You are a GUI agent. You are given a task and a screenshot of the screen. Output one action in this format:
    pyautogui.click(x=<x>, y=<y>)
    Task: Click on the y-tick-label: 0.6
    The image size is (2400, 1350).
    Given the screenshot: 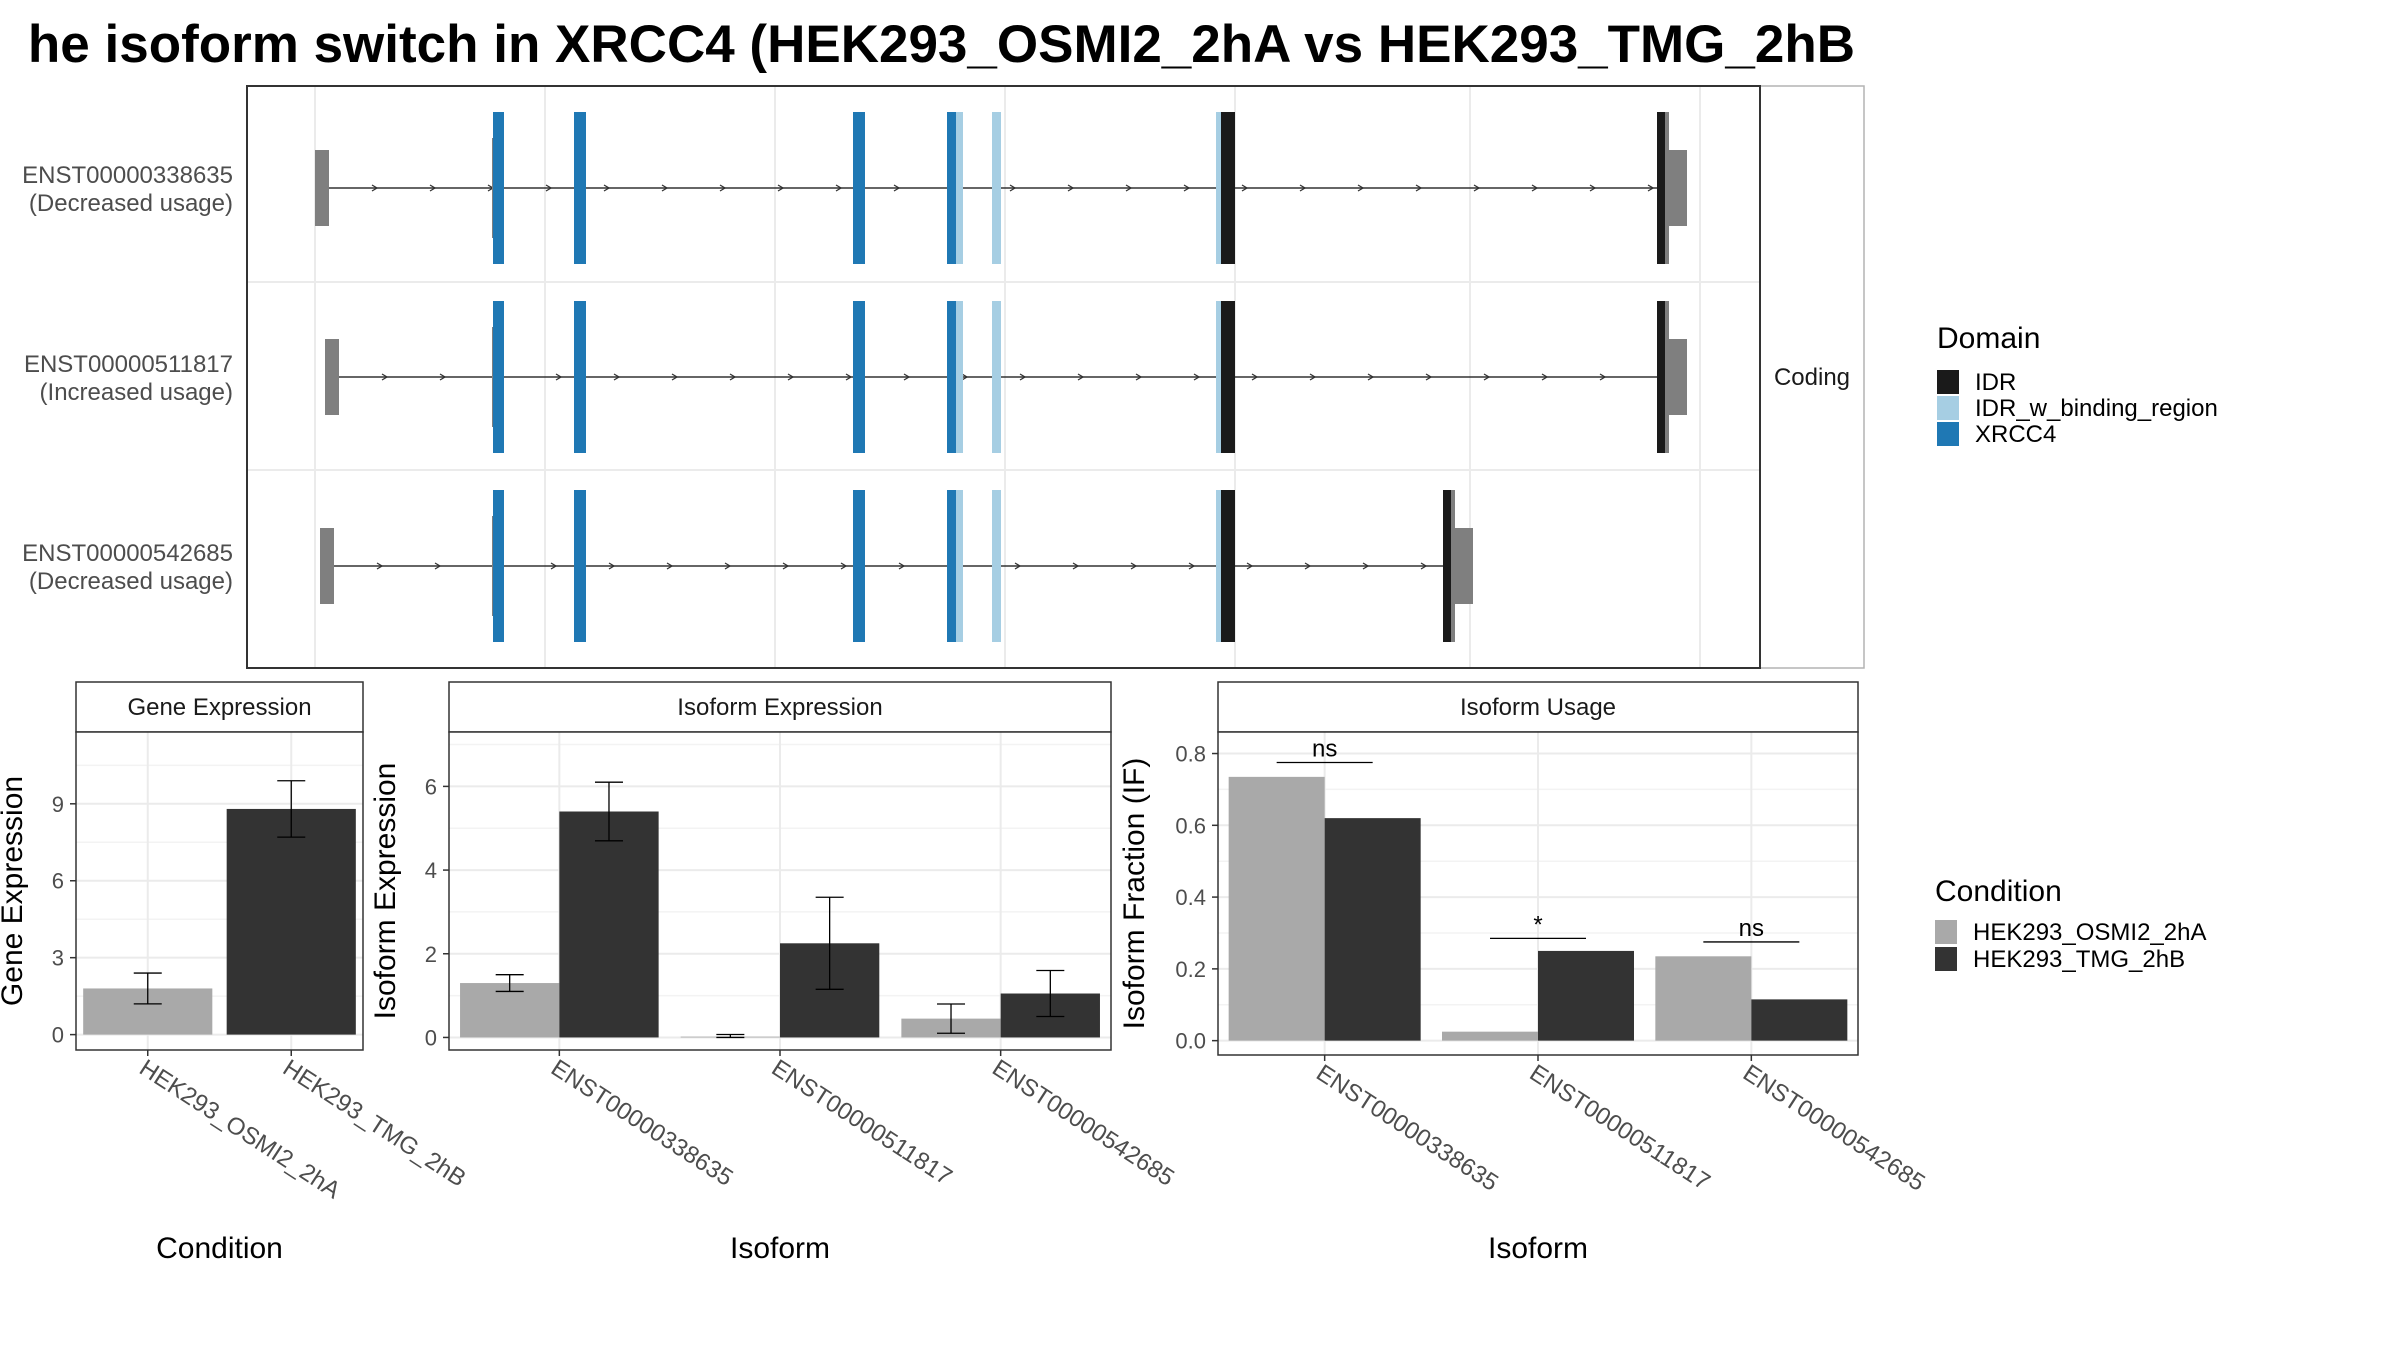 What is the action you would take?
    pyautogui.click(x=1190, y=825)
    